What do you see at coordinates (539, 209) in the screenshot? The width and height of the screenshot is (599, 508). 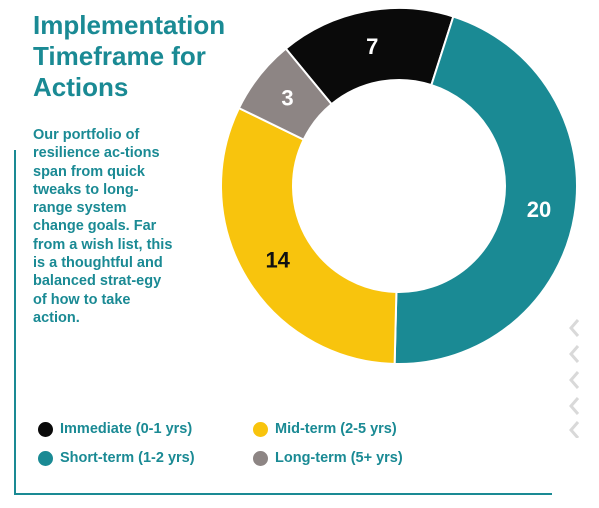 I see `donut-value-label-1: 20` at bounding box center [539, 209].